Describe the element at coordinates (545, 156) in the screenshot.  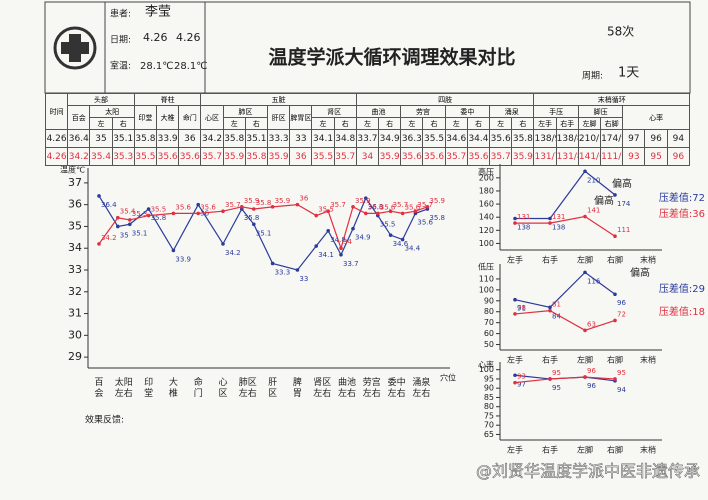
I see `table-cell: 131/78` at that location.